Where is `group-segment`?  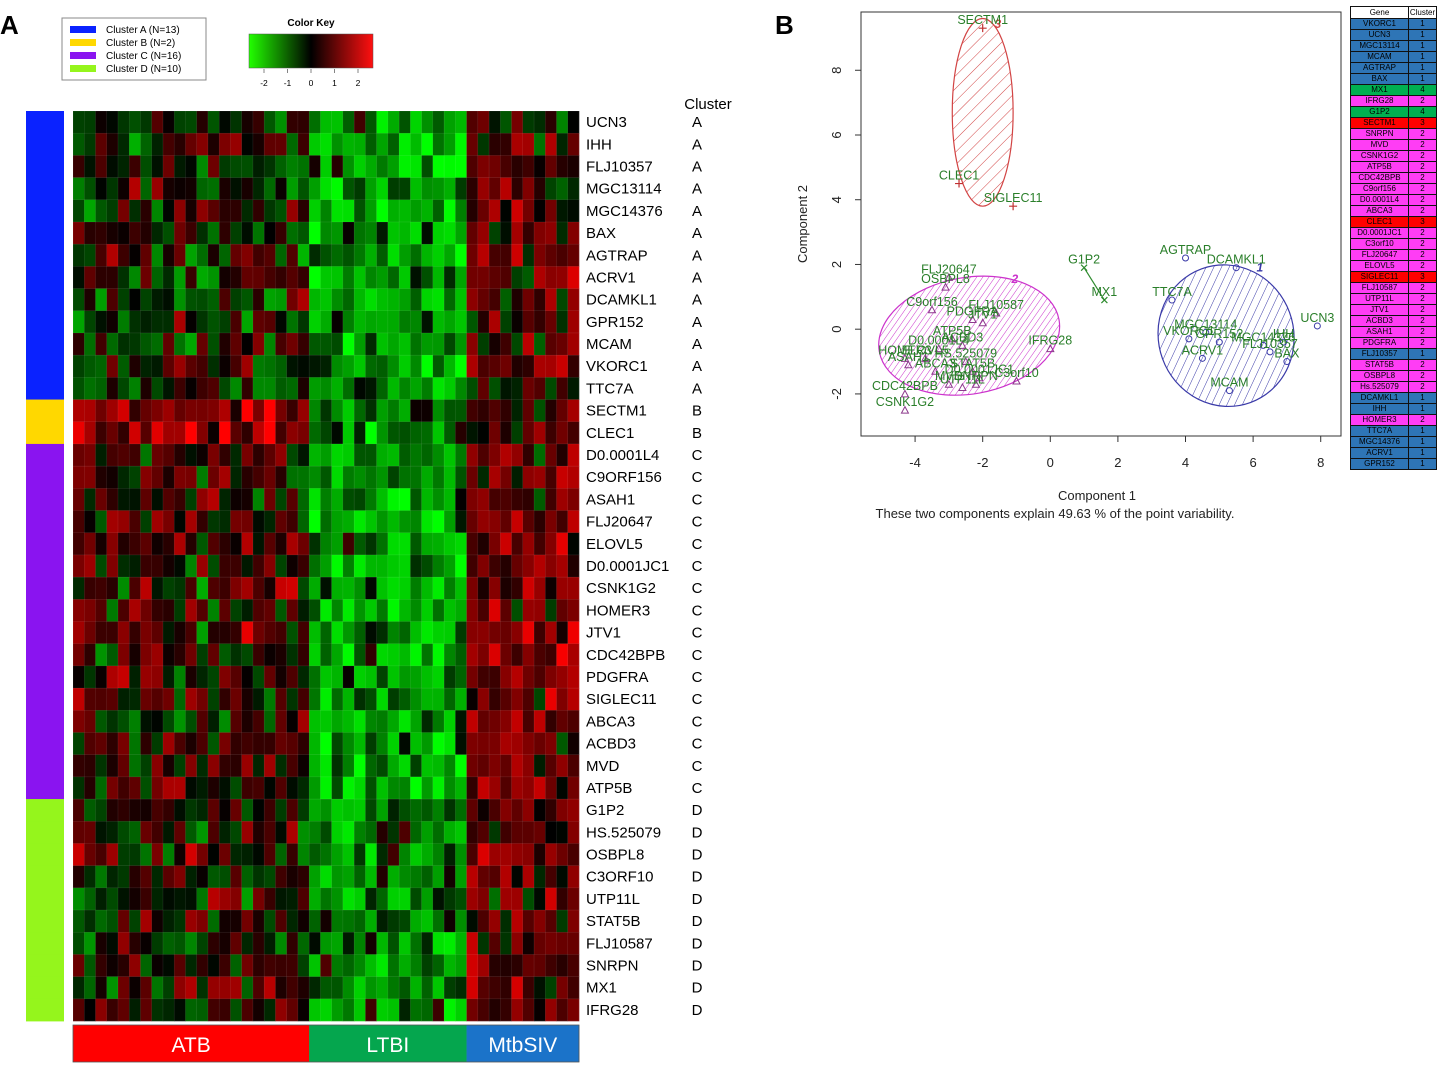 group-segment is located at coordinates (388, 1043).